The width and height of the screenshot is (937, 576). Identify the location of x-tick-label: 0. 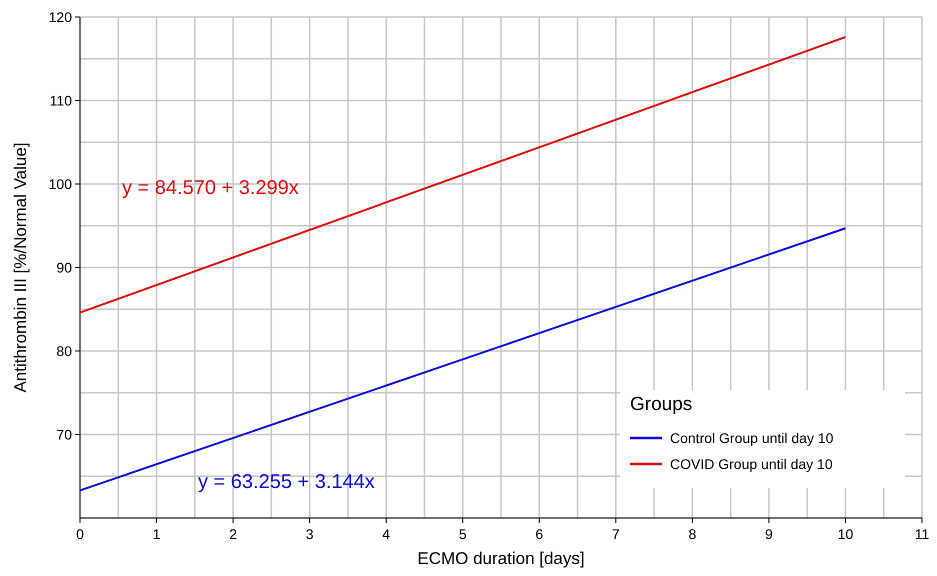
(80, 534).